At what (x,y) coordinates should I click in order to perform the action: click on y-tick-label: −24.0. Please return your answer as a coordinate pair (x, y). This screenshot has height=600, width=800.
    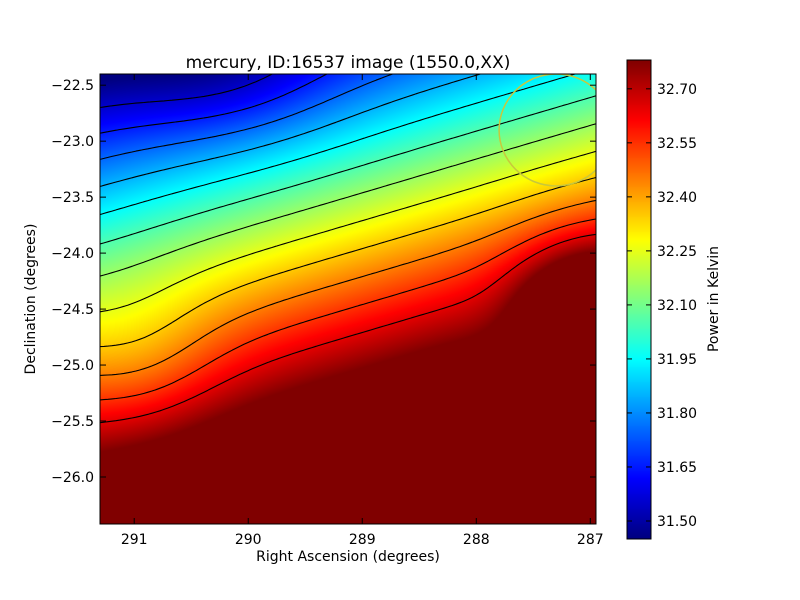
    Looking at the image, I should click on (72, 254).